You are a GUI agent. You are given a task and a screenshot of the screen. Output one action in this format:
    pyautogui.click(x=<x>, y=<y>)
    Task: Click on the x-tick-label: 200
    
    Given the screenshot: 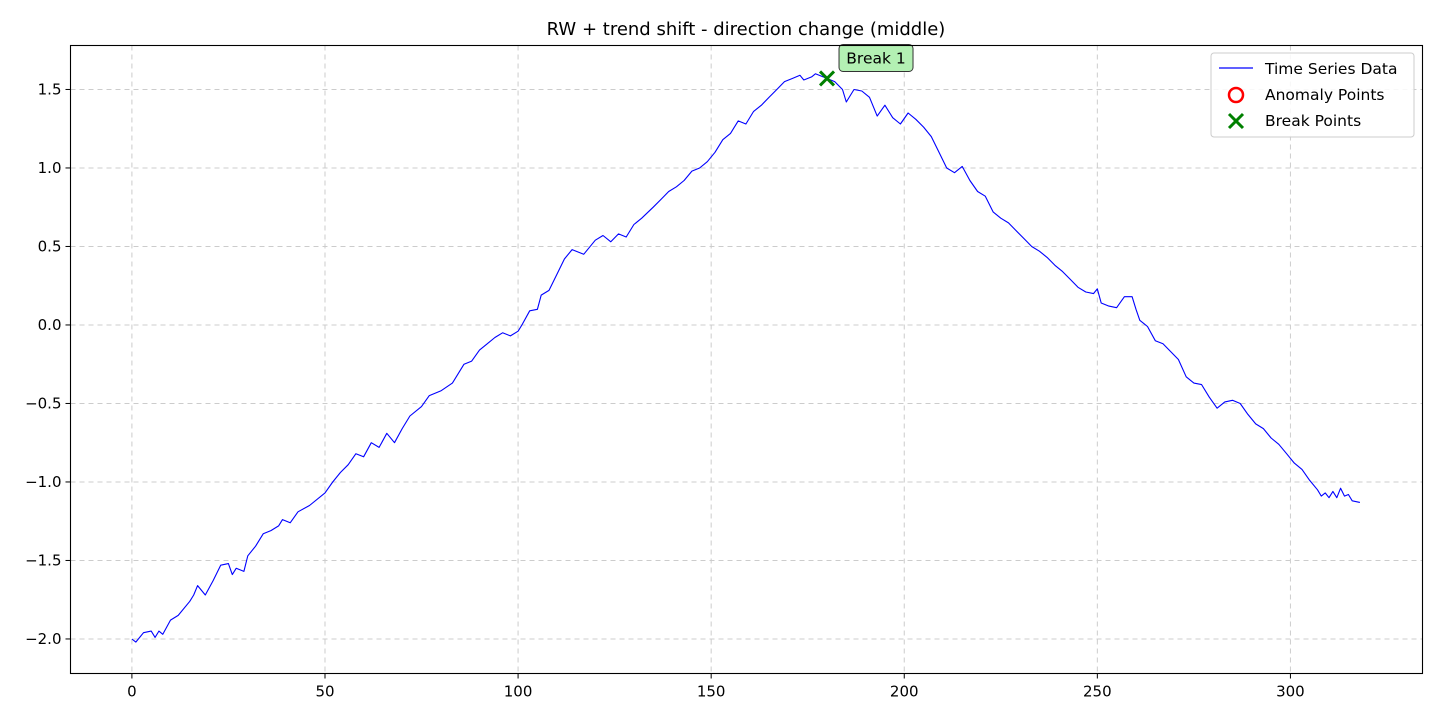 What is the action you would take?
    pyautogui.click(x=904, y=692)
    